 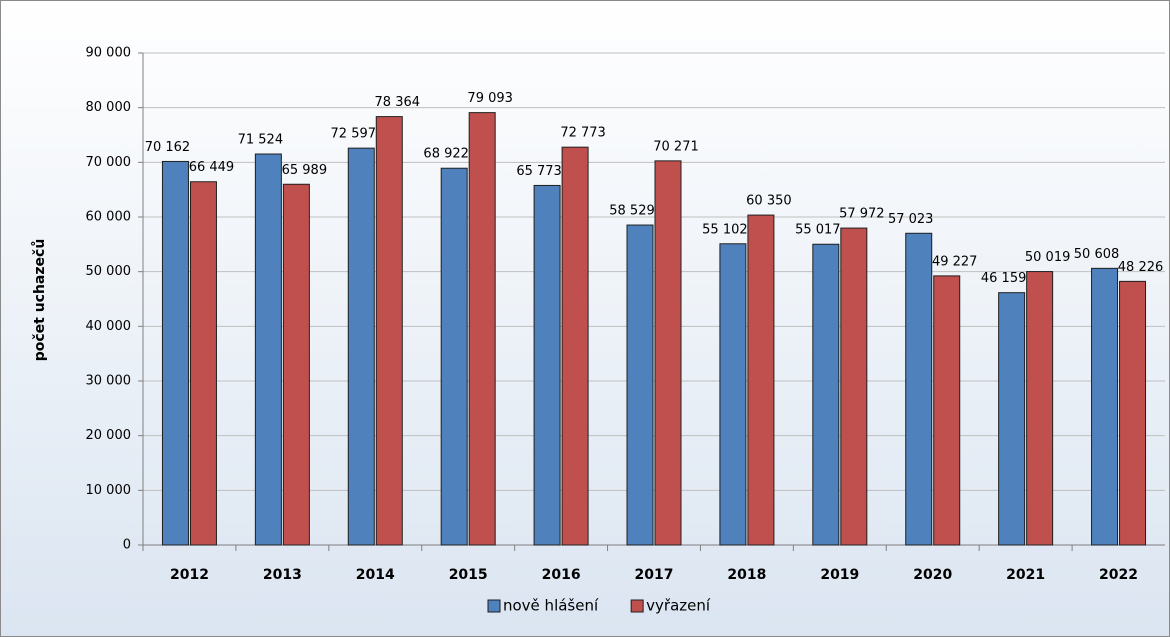 What do you see at coordinates (127, 545) in the screenshot?
I see `y-tick-label: 0` at bounding box center [127, 545].